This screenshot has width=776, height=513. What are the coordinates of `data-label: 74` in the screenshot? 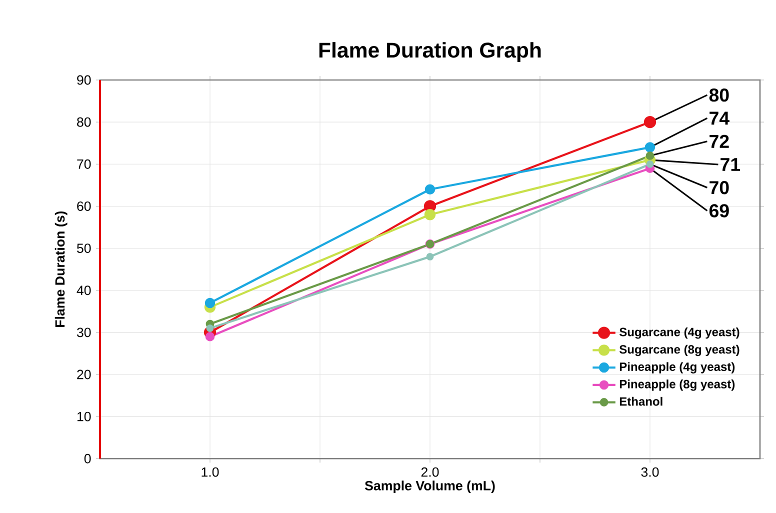 It's located at (720, 118).